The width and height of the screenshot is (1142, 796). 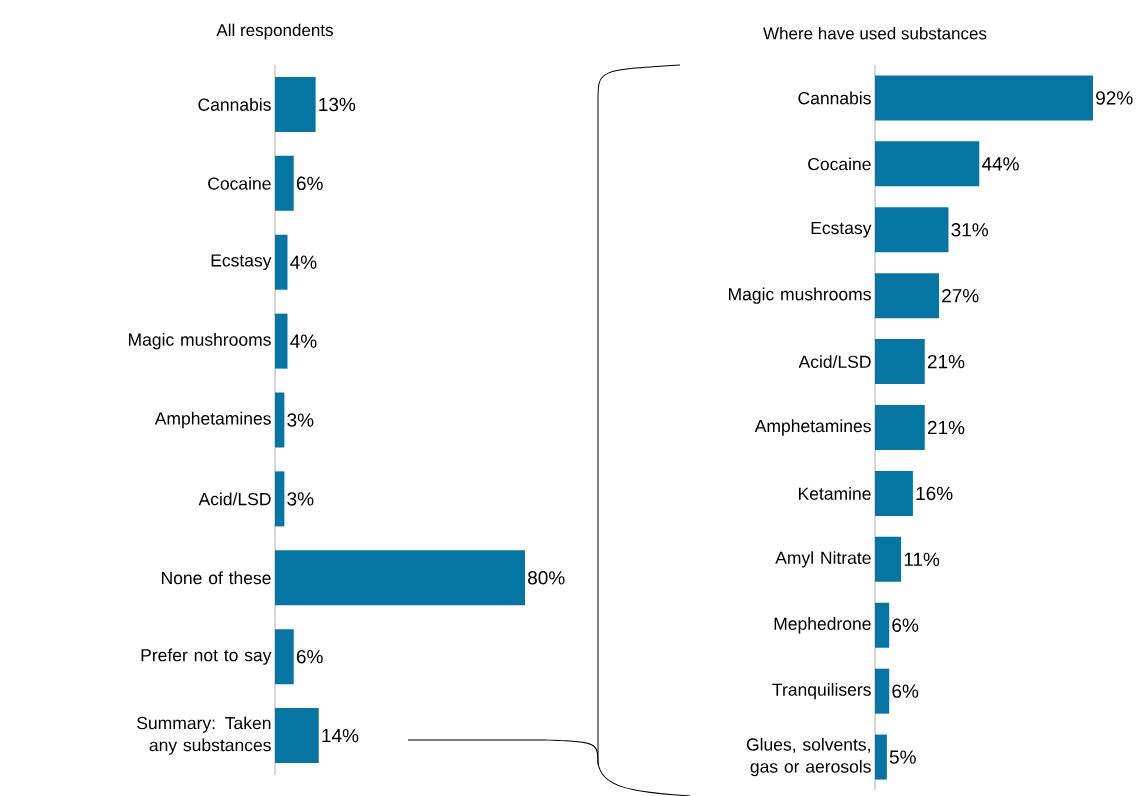 I want to click on y-tick-label: None of these, so click(x=216, y=578).